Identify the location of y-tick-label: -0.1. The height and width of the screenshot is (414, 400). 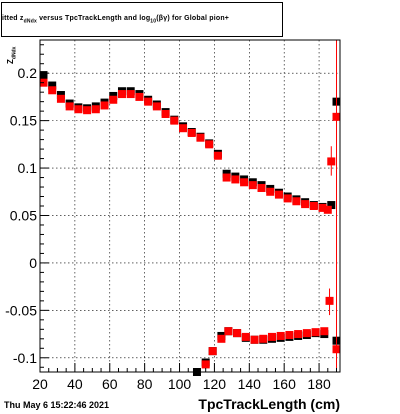
(25, 358).